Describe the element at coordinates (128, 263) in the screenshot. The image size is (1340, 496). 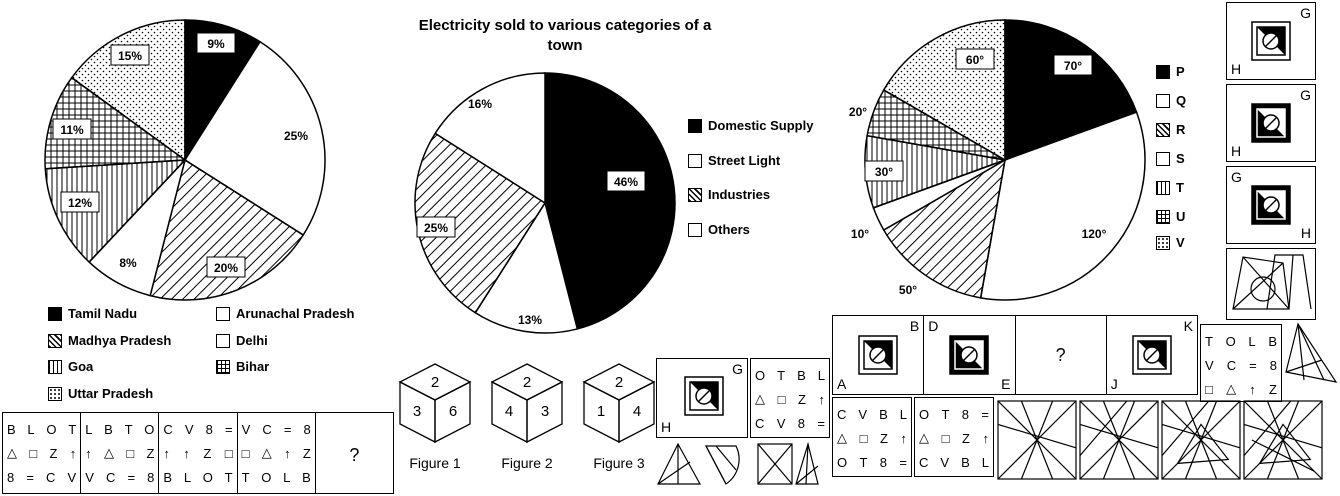
I see `slice-label: 8%` at that location.